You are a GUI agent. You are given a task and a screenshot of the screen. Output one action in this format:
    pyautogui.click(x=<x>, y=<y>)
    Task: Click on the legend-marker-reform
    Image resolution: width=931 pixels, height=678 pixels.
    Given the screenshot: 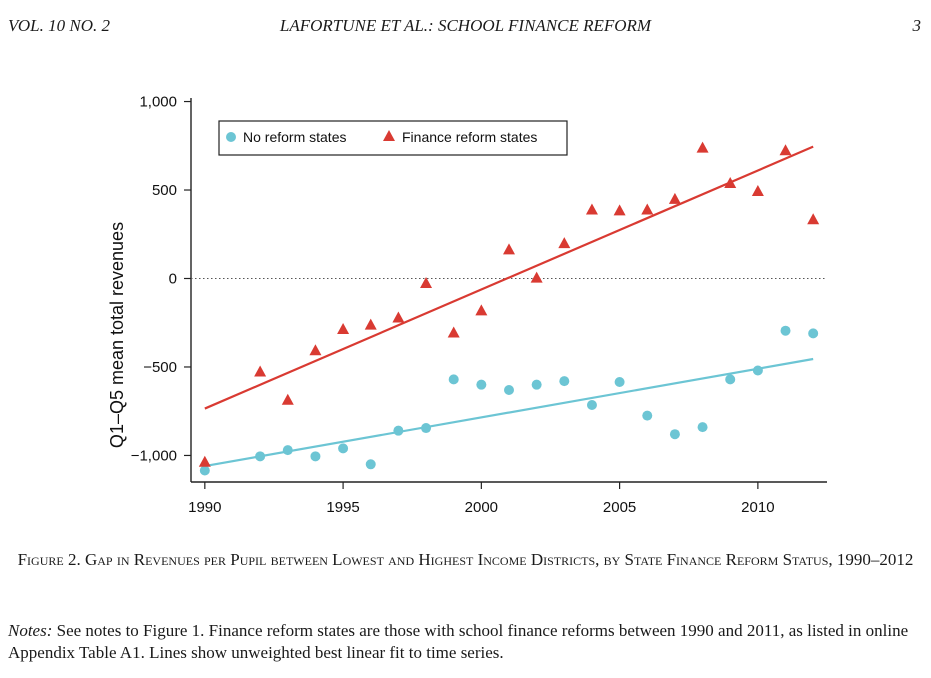 What is the action you would take?
    pyautogui.click(x=389, y=135)
    